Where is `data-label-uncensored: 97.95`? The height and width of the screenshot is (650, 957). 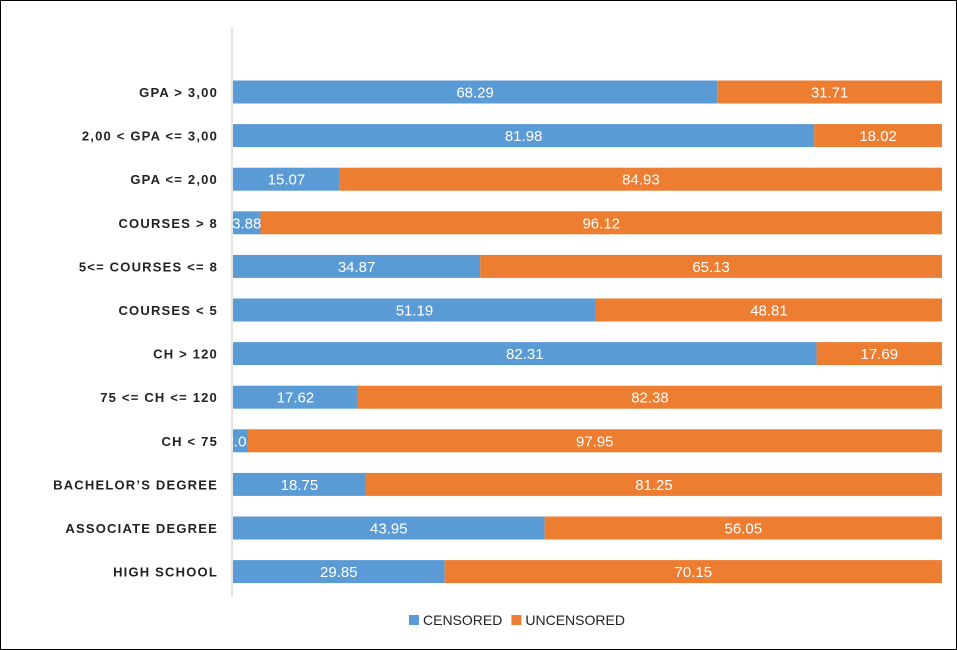
data-label-uncensored: 97.95 is located at coordinates (595, 441).